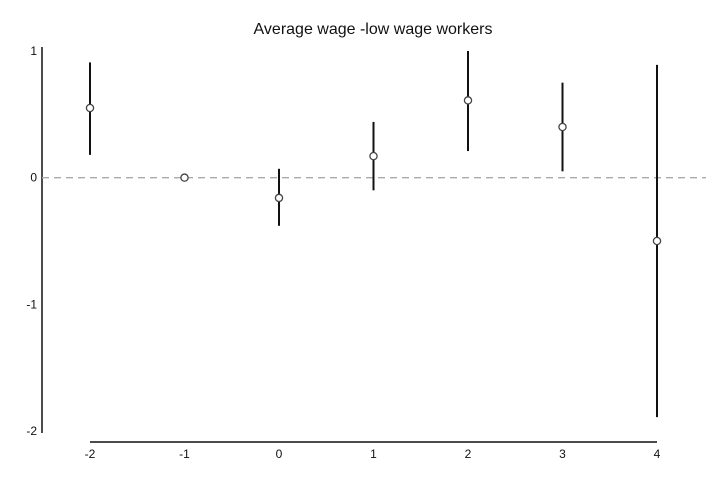 The image size is (723, 482). Describe the element at coordinates (657, 454) in the screenshot. I see `x-tick-label: 4` at that location.